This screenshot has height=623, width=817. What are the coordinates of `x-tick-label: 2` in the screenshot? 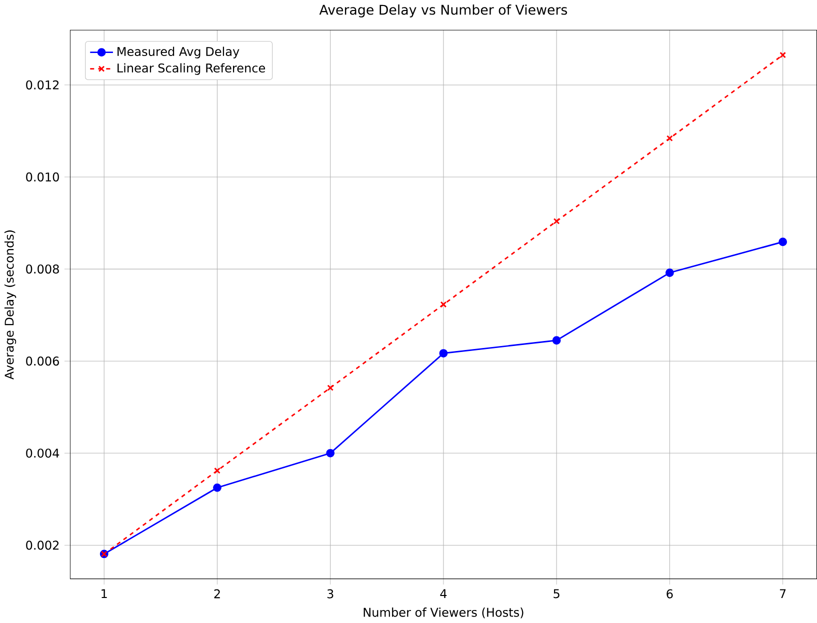 It's located at (217, 593).